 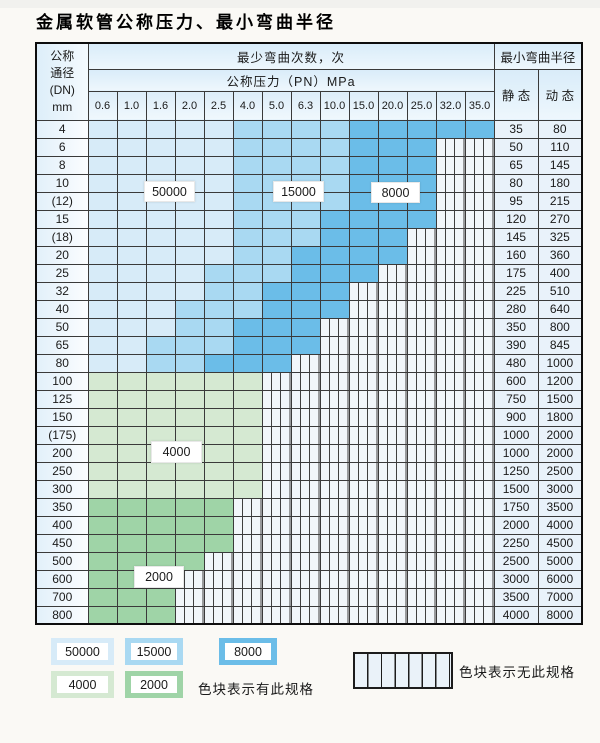 I want to click on dynamic-radius-value: 8000, so click(x=560, y=615).